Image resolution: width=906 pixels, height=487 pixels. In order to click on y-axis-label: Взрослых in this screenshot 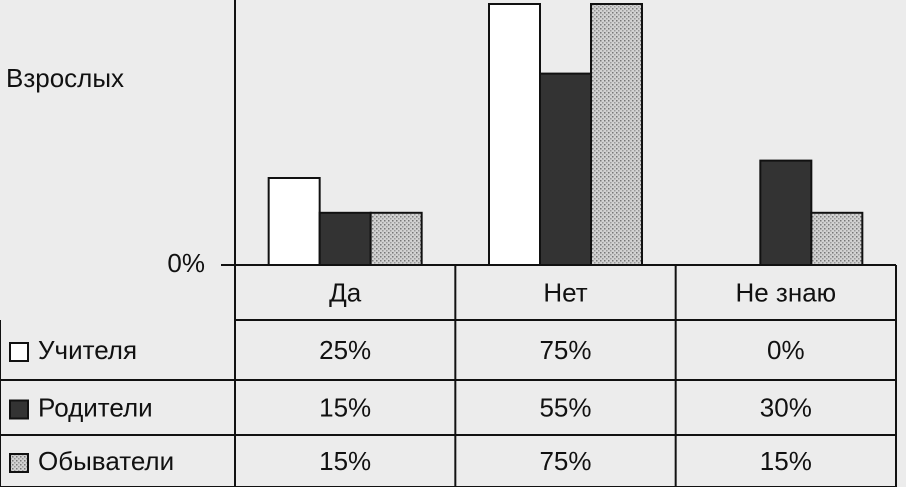, I will do `click(65, 78)`.